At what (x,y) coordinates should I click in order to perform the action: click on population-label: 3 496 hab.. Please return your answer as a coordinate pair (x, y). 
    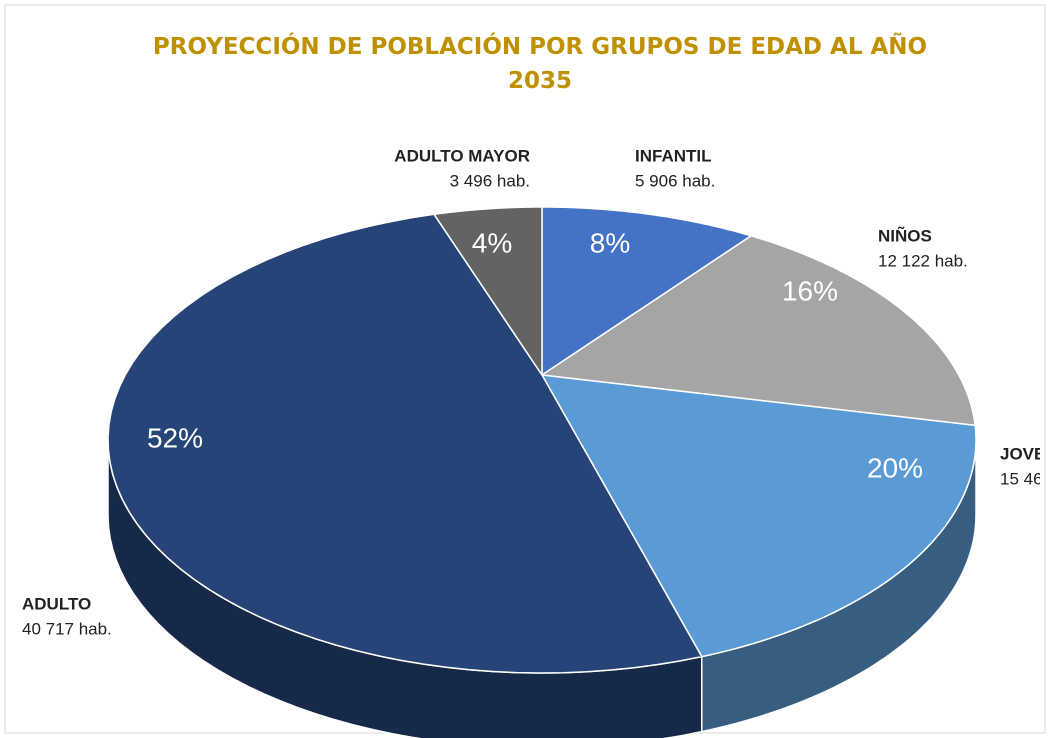
    Looking at the image, I should click on (490, 180).